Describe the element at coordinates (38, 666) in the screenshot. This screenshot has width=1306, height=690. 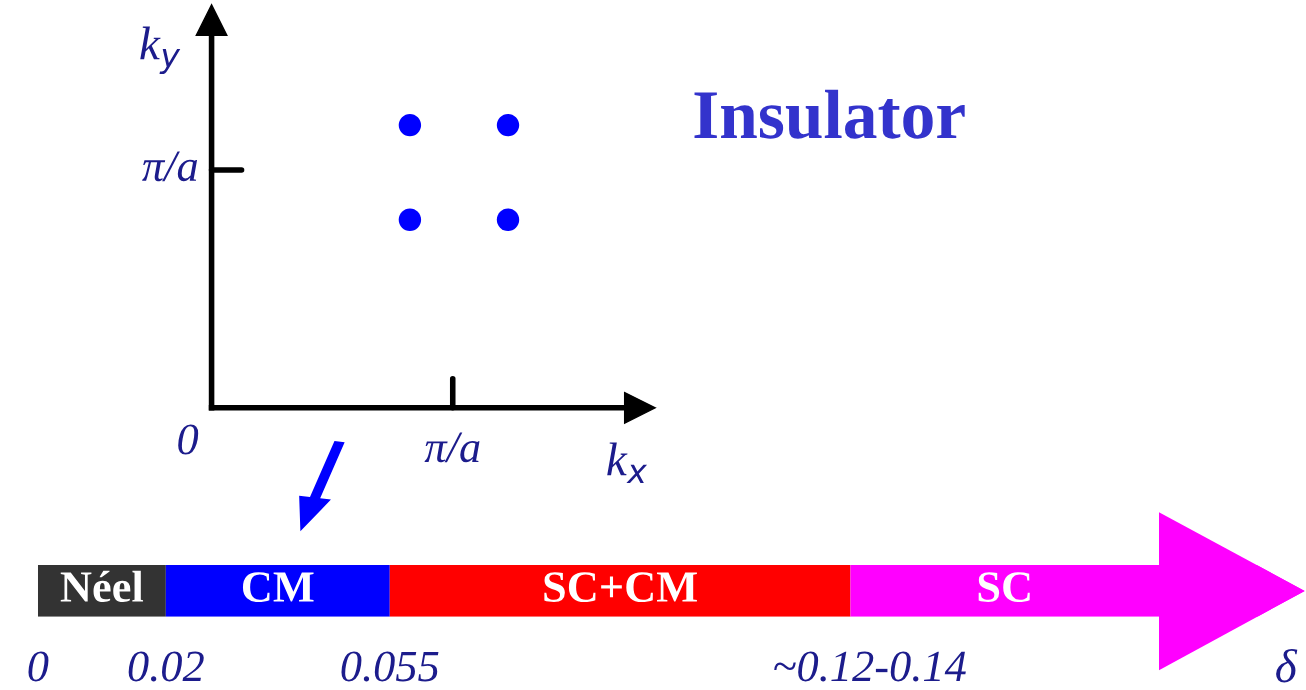
I see `x-tick-label: 0` at that location.